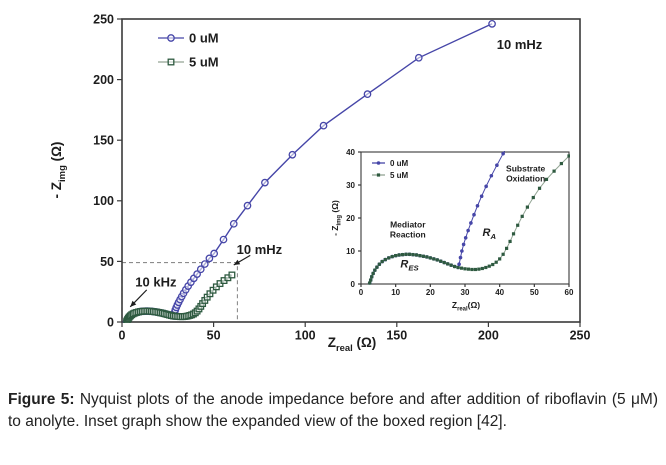 Image resolution: width=666 pixels, height=465 pixels. What do you see at coordinates (41, 399) in the screenshot?
I see `figure-label: Figure 5:` at bounding box center [41, 399].